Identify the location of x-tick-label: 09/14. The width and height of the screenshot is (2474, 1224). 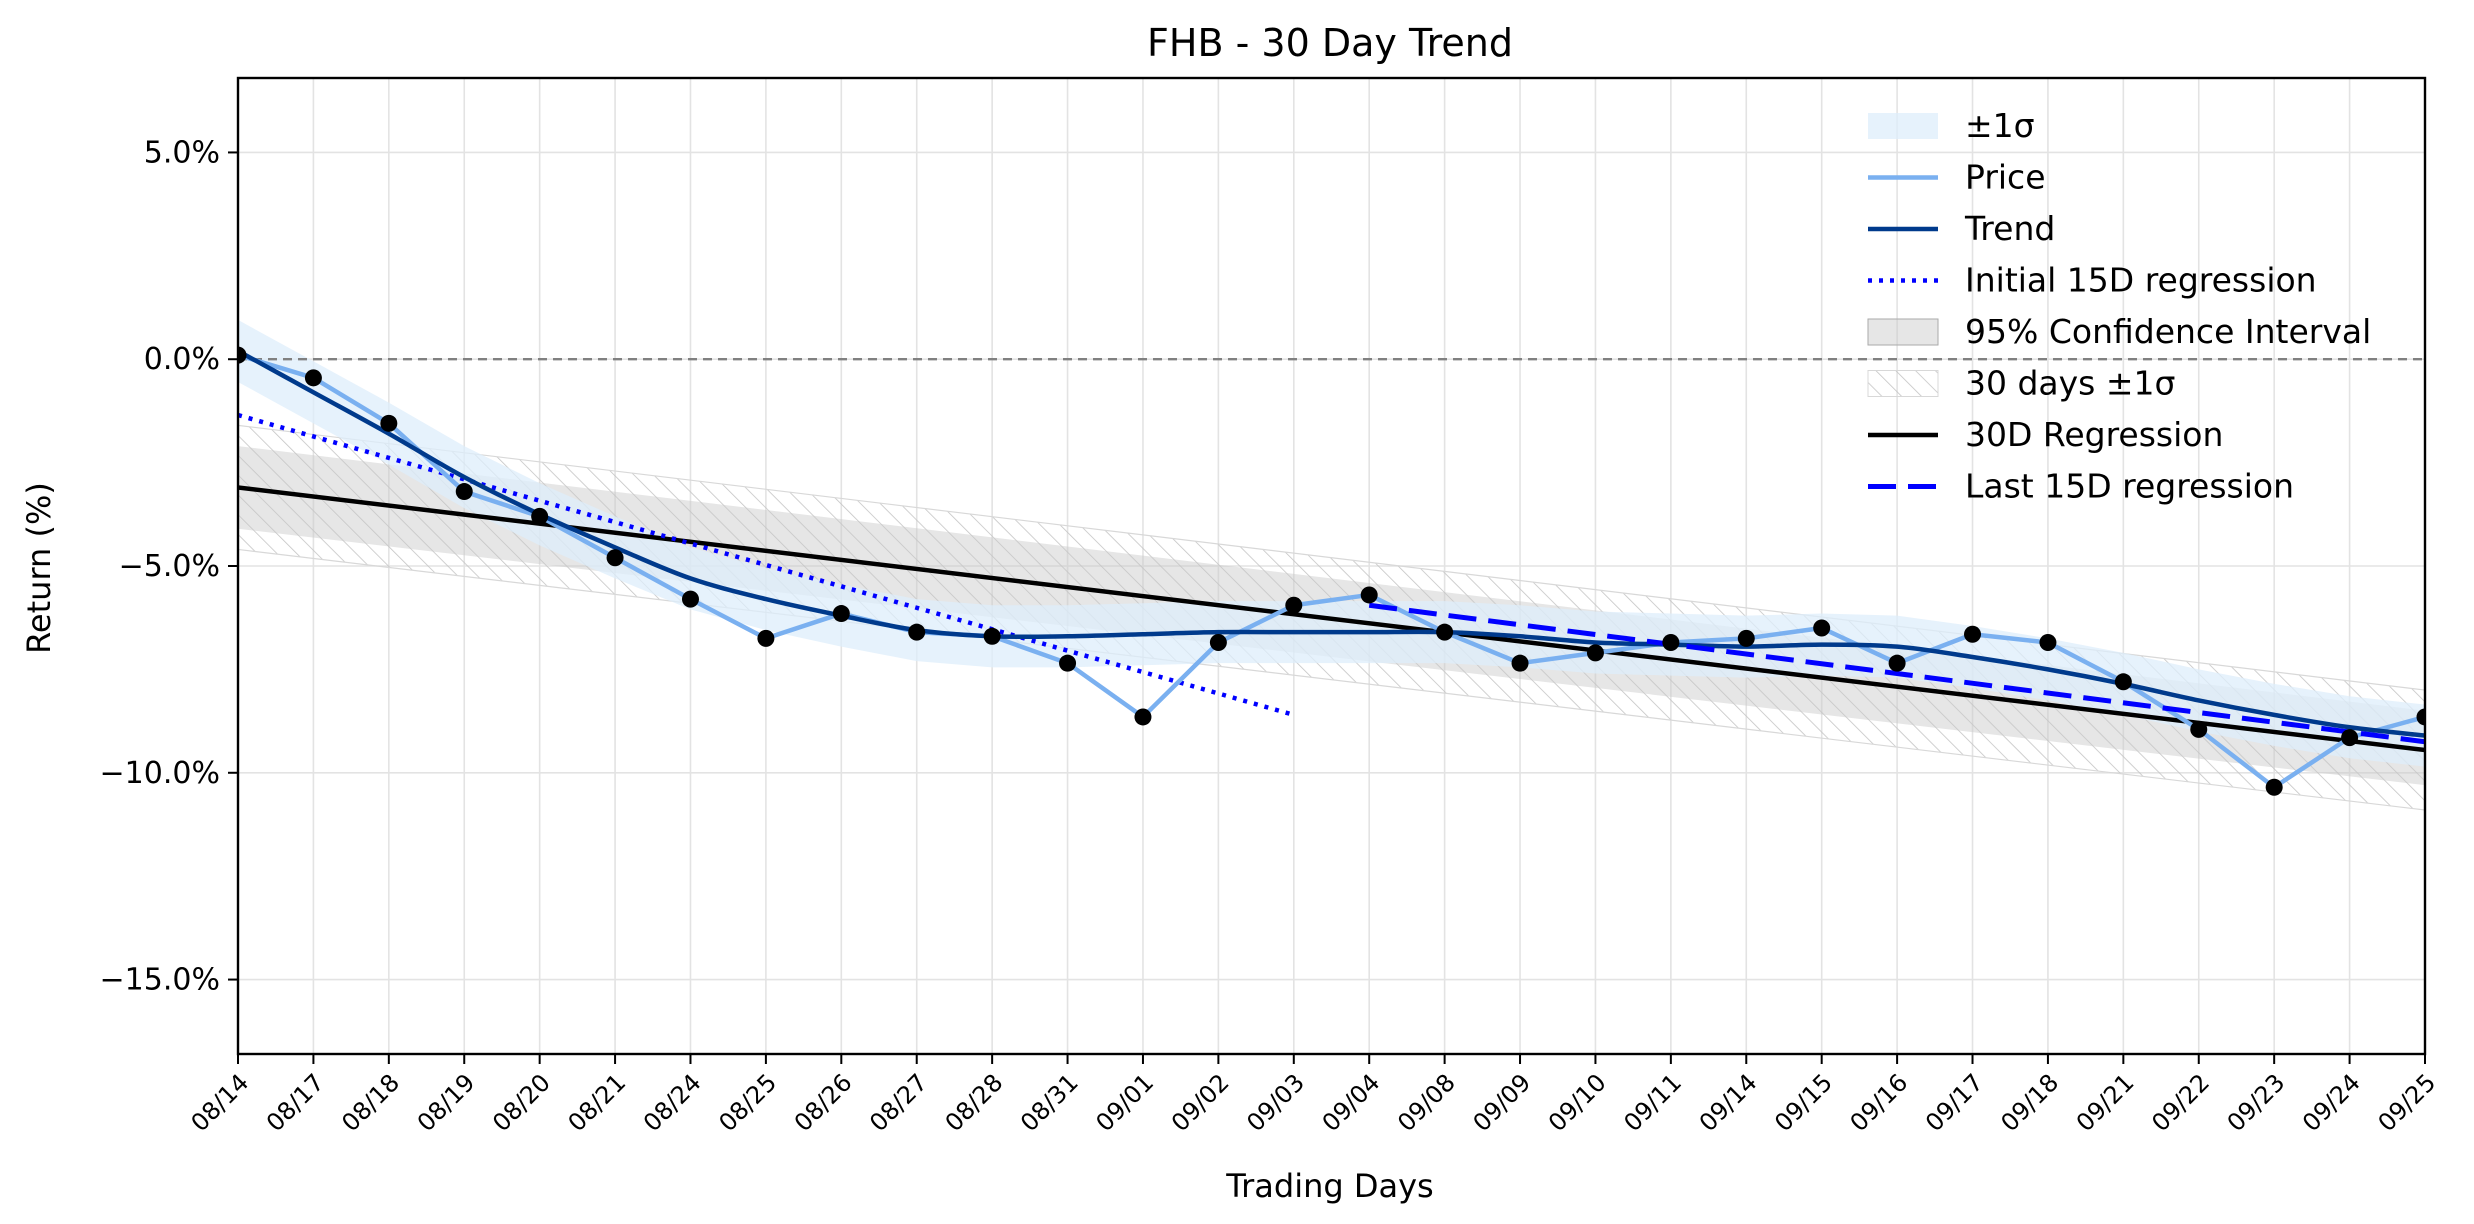
(1728, 1102).